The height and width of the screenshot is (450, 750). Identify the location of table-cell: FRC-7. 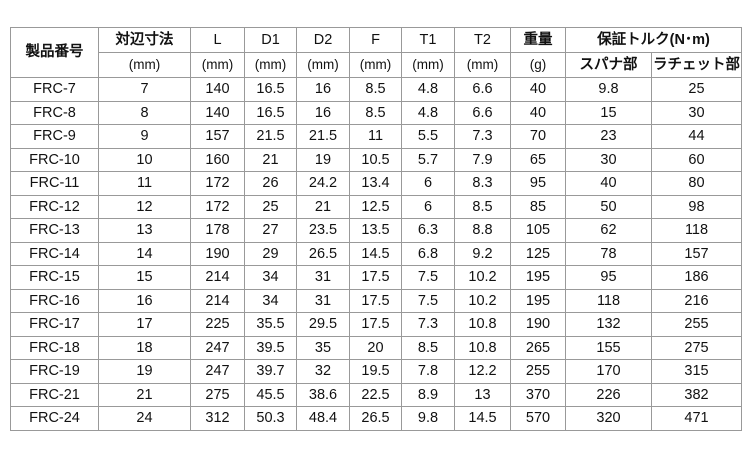
(54, 89).